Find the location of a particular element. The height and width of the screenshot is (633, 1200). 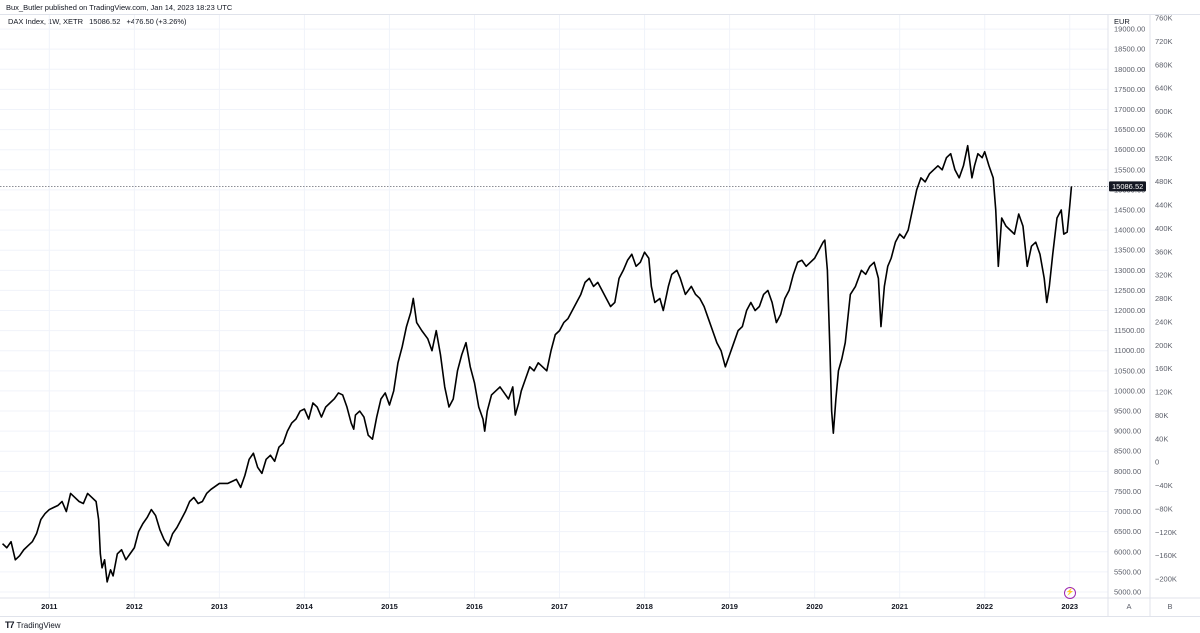

y-tick-label: 7500.00 is located at coordinates (1127, 491).